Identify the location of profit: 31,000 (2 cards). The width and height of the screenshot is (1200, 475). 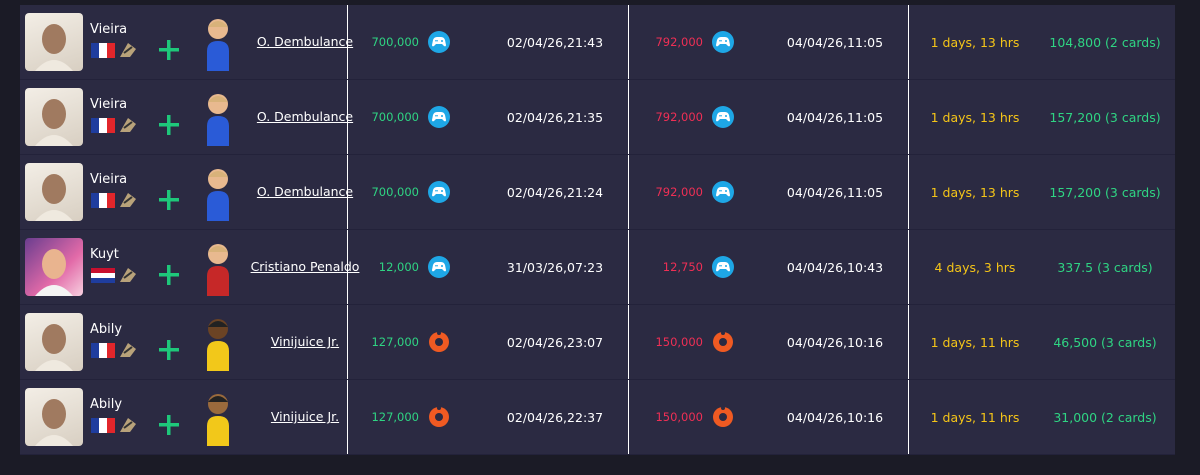
(1105, 417).